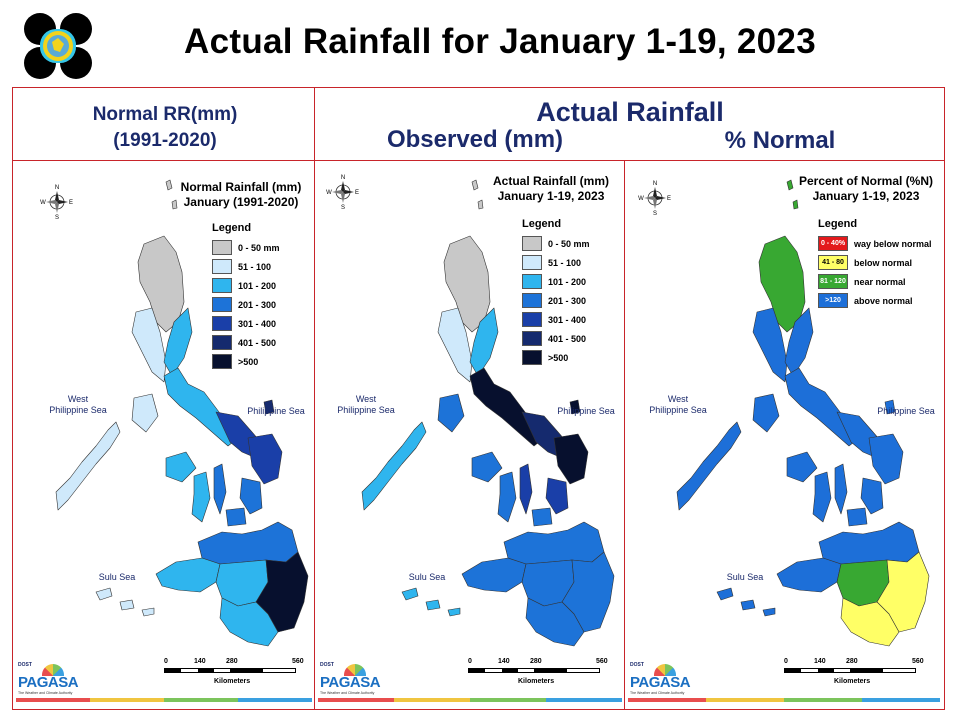  What do you see at coordinates (567, 300) in the screenshot?
I see `legend-label: 201 - 300` at bounding box center [567, 300].